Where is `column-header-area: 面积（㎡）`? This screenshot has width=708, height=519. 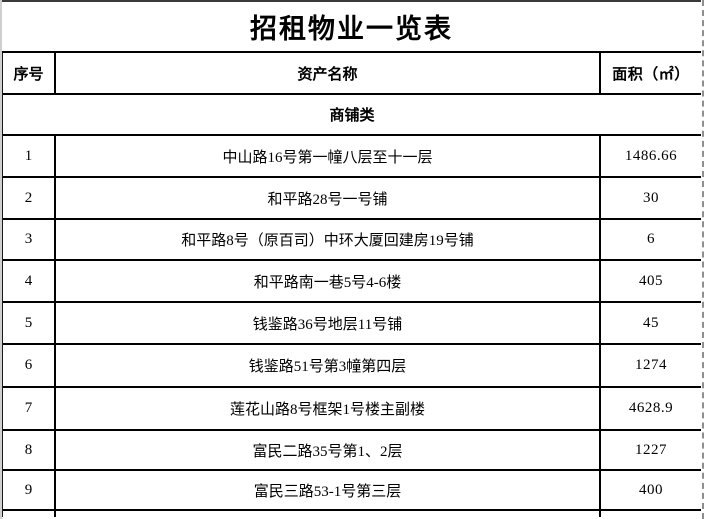 column-header-area: 面积（㎡） is located at coordinates (651, 74).